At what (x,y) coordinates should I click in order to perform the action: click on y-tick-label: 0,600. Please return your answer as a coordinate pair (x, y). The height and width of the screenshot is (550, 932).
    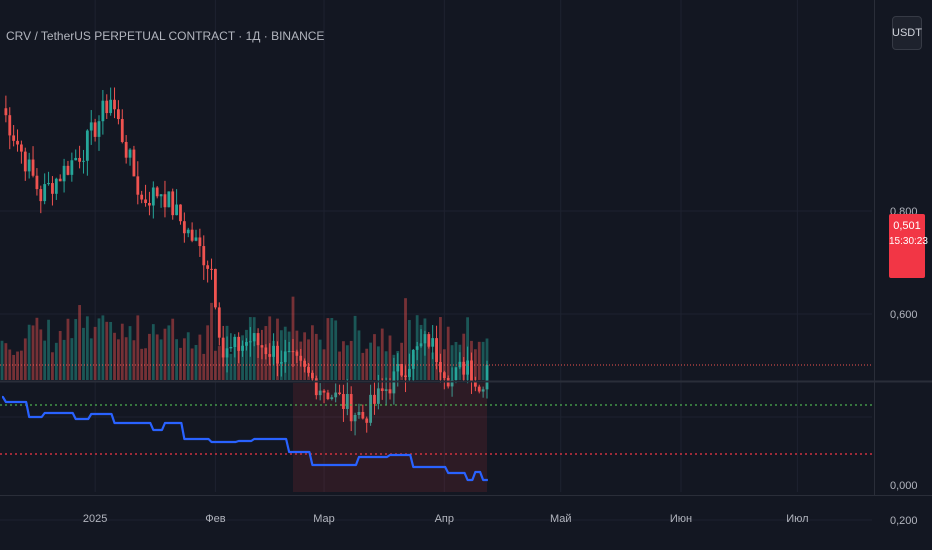
    Looking at the image, I should click on (904, 315).